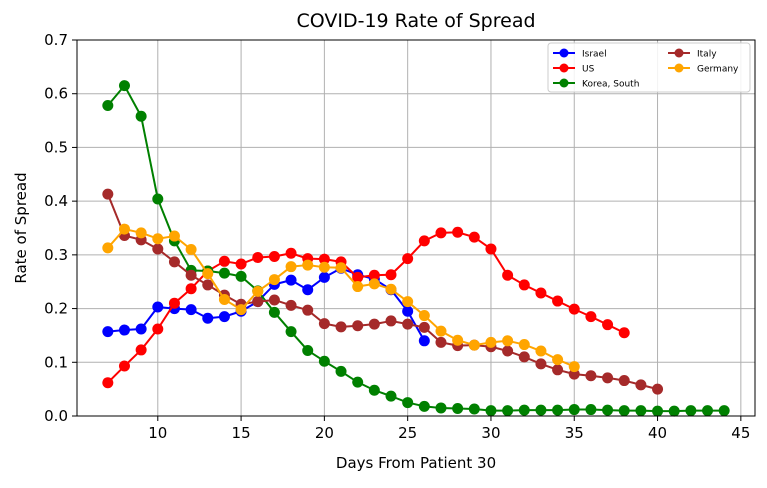 Image resolution: width=767 pixels, height=488 pixels. What do you see at coordinates (407, 433) in the screenshot?
I see `x-tick-label: 25` at bounding box center [407, 433].